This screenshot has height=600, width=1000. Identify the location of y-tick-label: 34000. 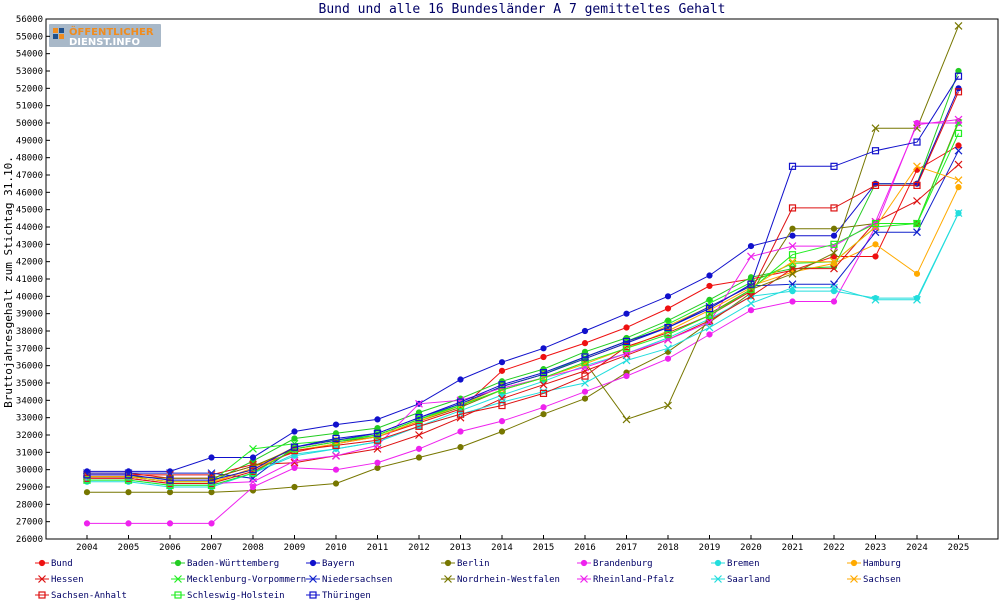
(29, 401).